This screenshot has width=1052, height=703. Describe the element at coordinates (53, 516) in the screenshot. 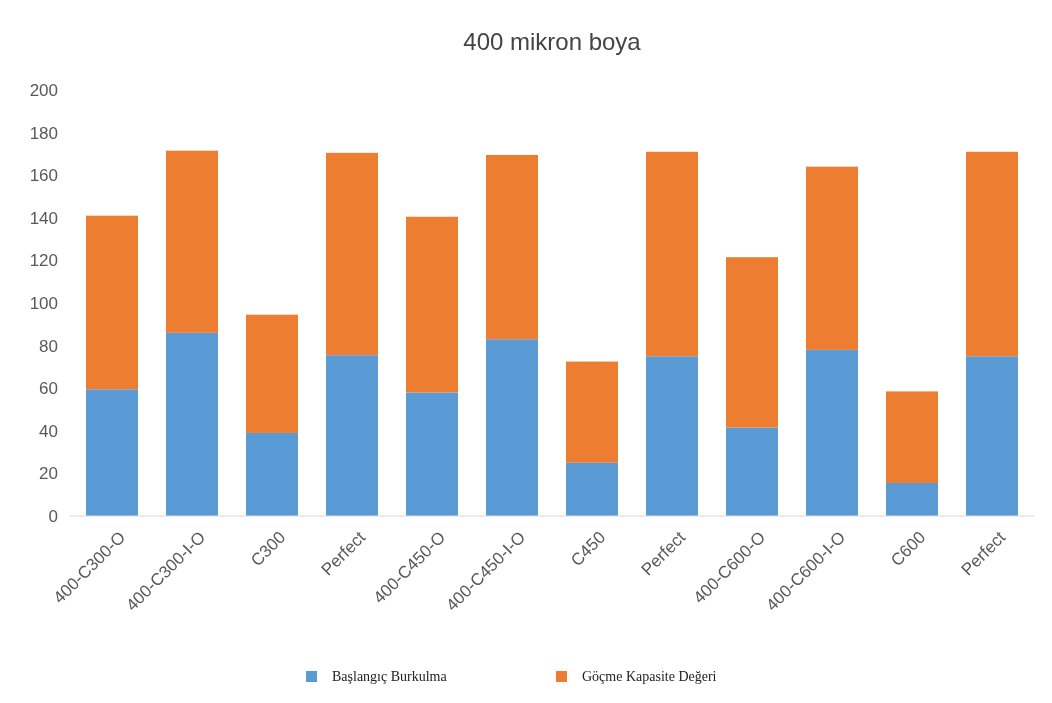

I see `y-tick-label: 0` at that location.